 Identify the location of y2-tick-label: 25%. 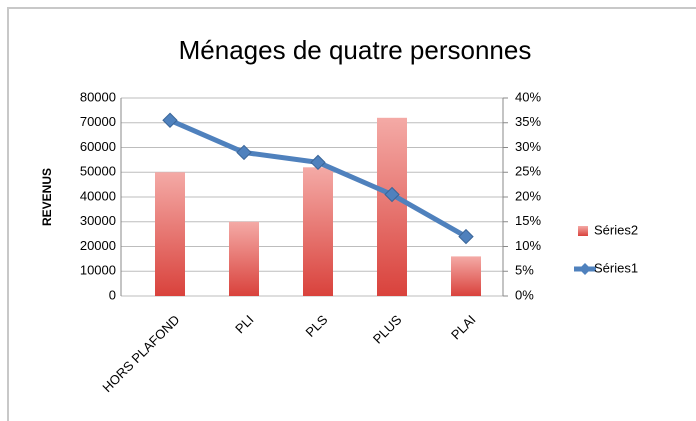
(528, 171).